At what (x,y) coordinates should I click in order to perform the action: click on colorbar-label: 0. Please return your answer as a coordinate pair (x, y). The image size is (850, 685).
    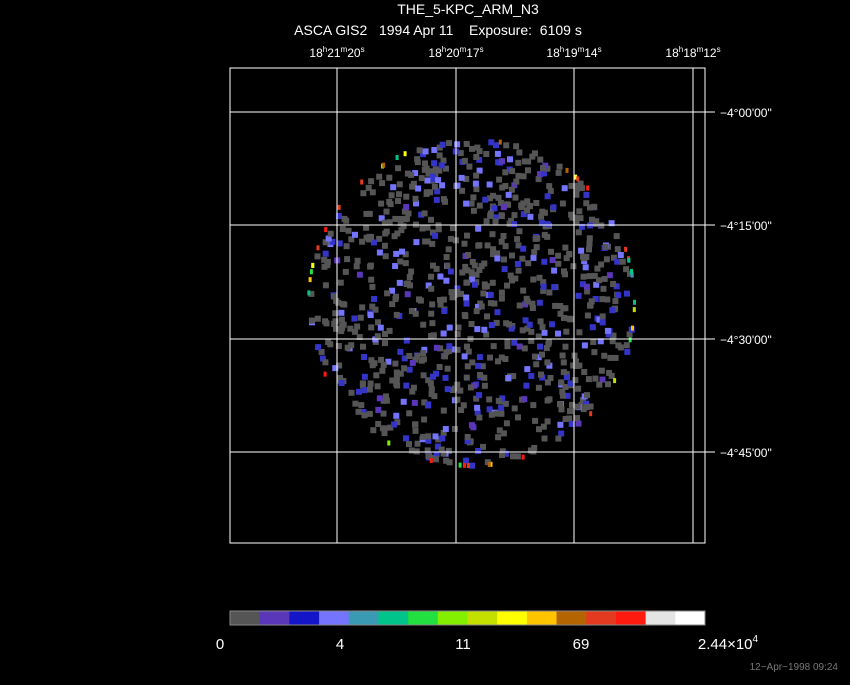
    Looking at the image, I should click on (220, 644).